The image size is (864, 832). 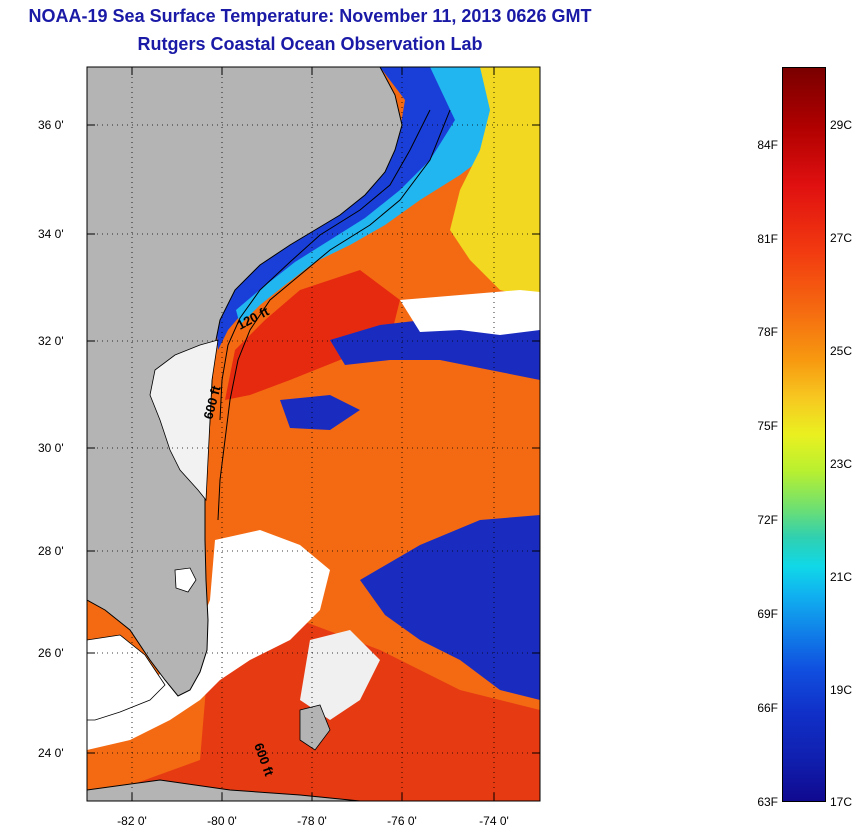 I want to click on cold-patch-mid, so click(x=320, y=412).